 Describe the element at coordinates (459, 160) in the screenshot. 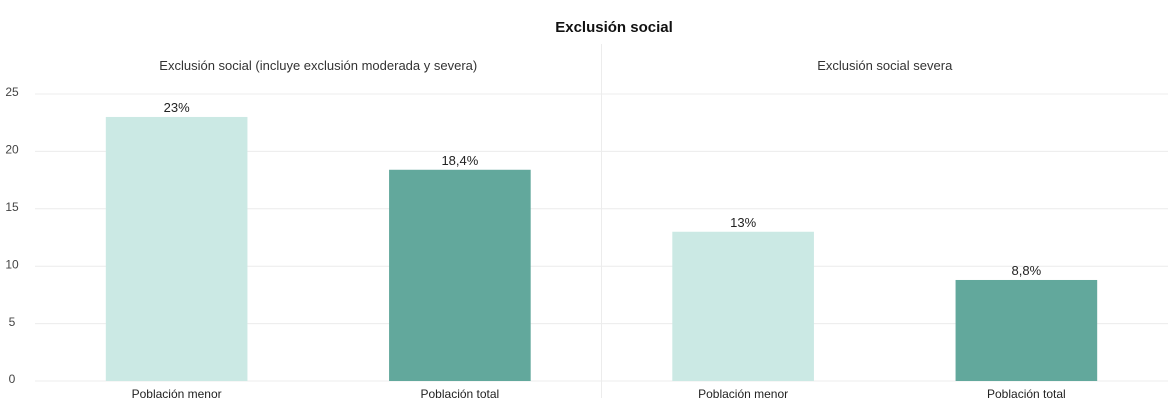

I see `data-label: 18,4%` at that location.